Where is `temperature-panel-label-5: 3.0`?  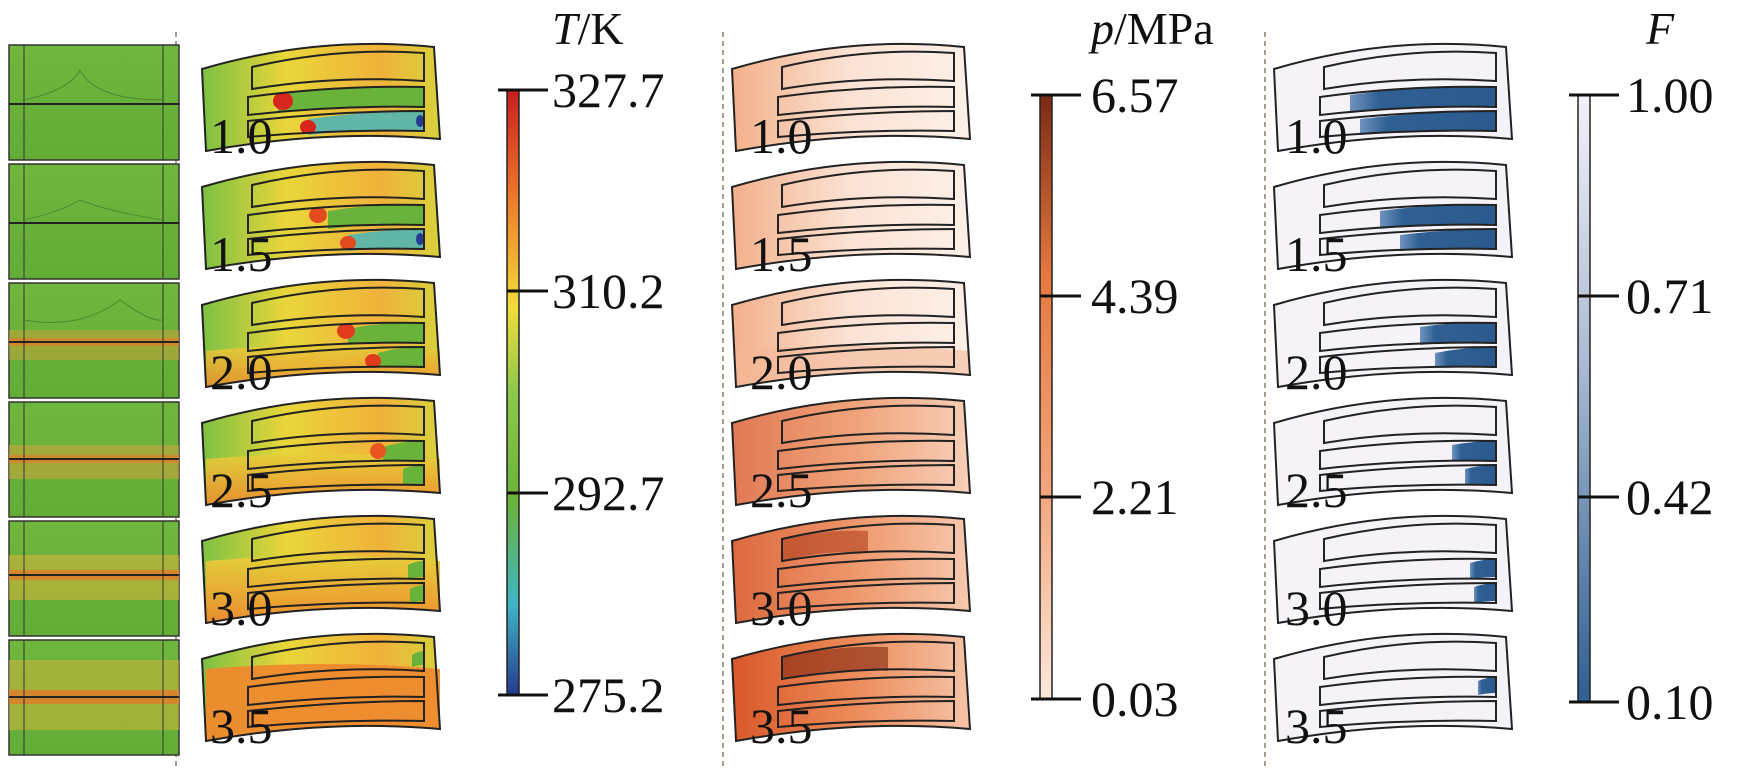 temperature-panel-label-5: 3.0 is located at coordinates (241, 608).